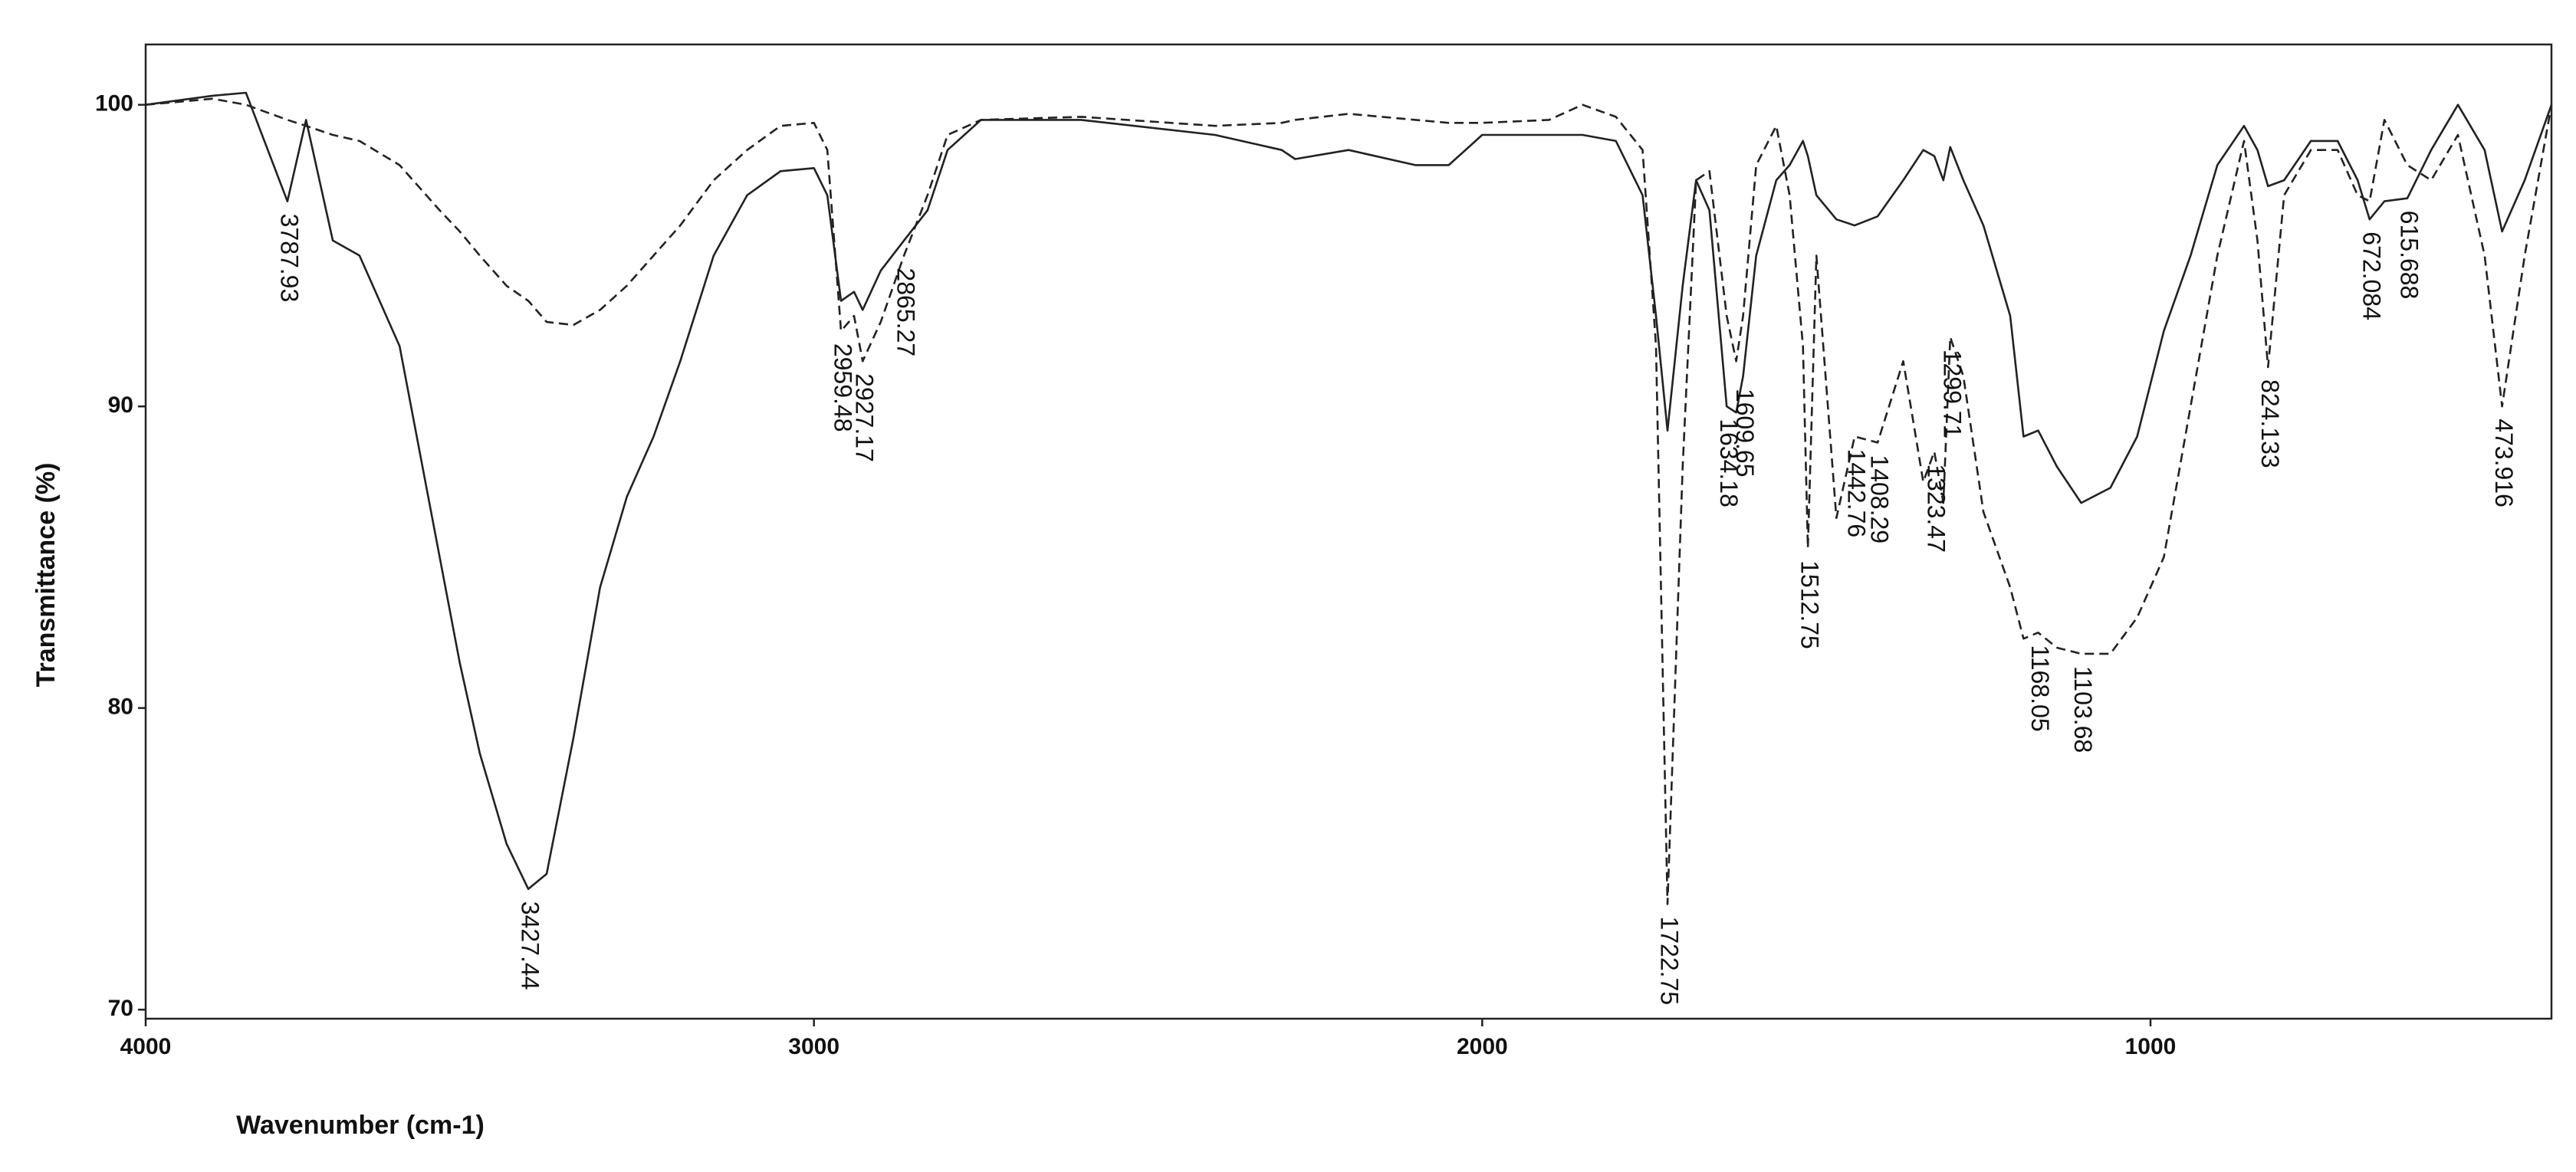  I want to click on peak-label: 1512.75, so click(1810, 604).